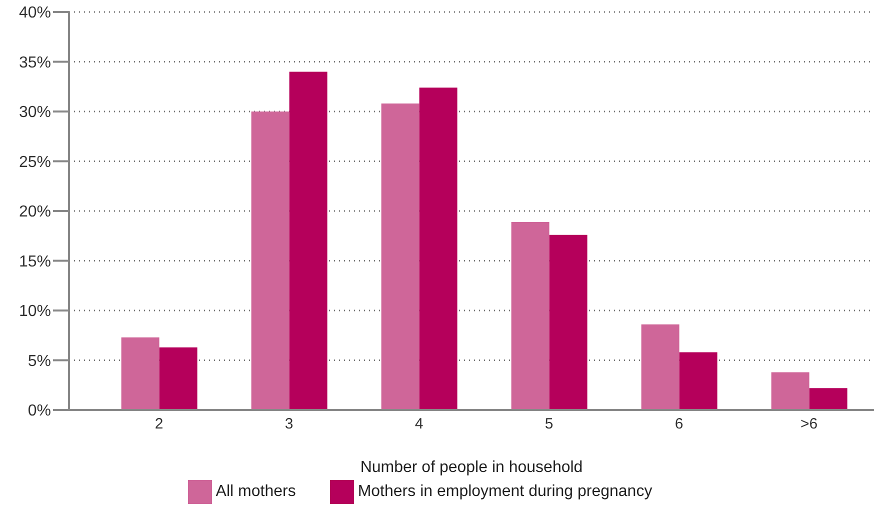  What do you see at coordinates (679, 424) in the screenshot?
I see `x-tick-label: 6` at bounding box center [679, 424].